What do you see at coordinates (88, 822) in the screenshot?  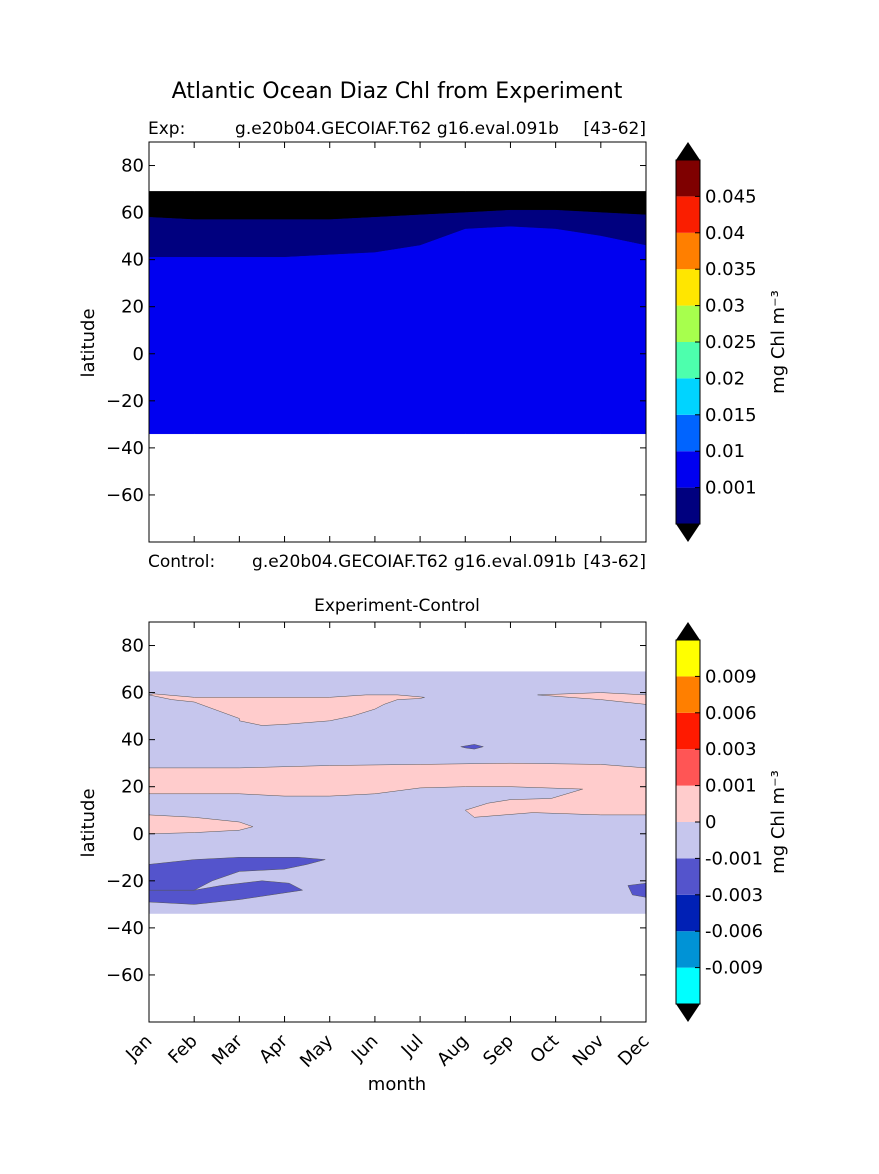 I see `panel2-ylabel: latitude` at bounding box center [88, 822].